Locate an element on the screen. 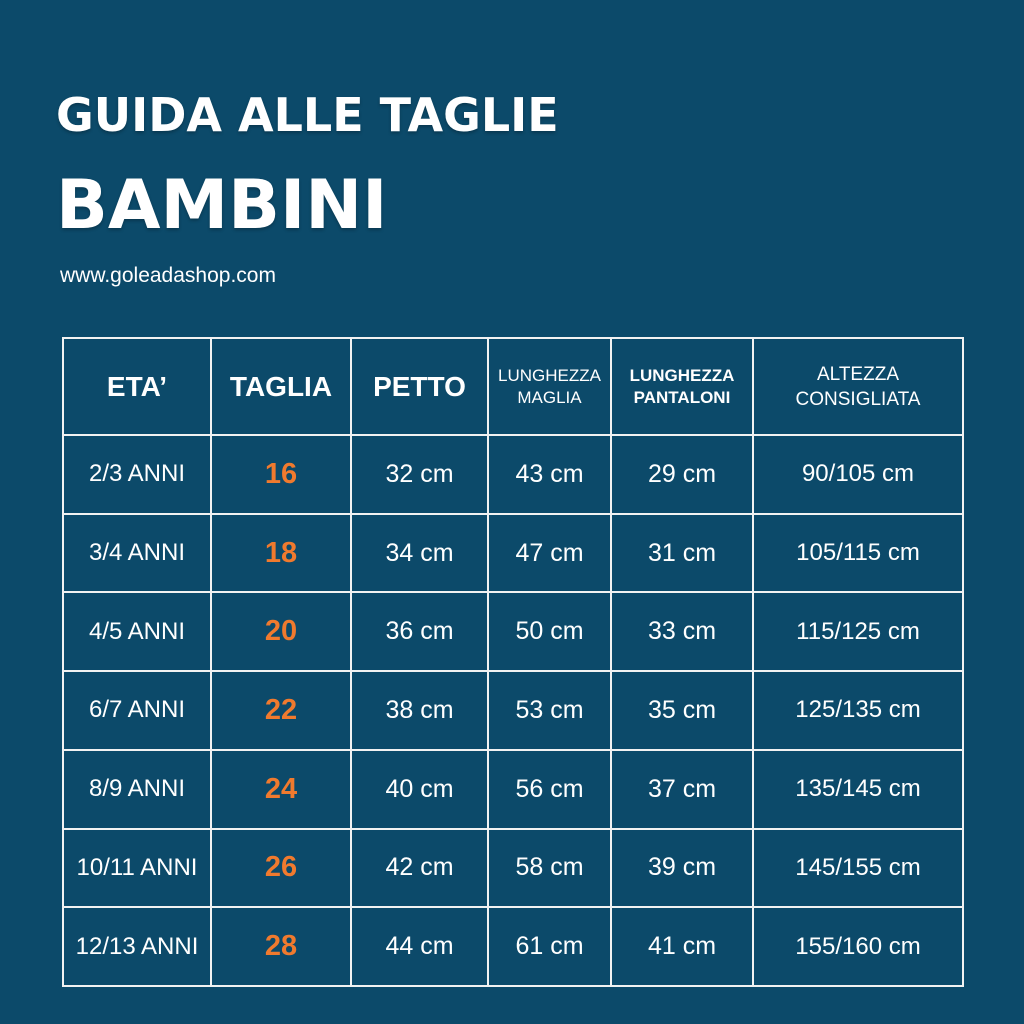 This screenshot has height=1024, width=1024. table-row: 12/13 ANNI 28 44 cm 61 cm 41 cm 155/160 cm is located at coordinates (513, 946).